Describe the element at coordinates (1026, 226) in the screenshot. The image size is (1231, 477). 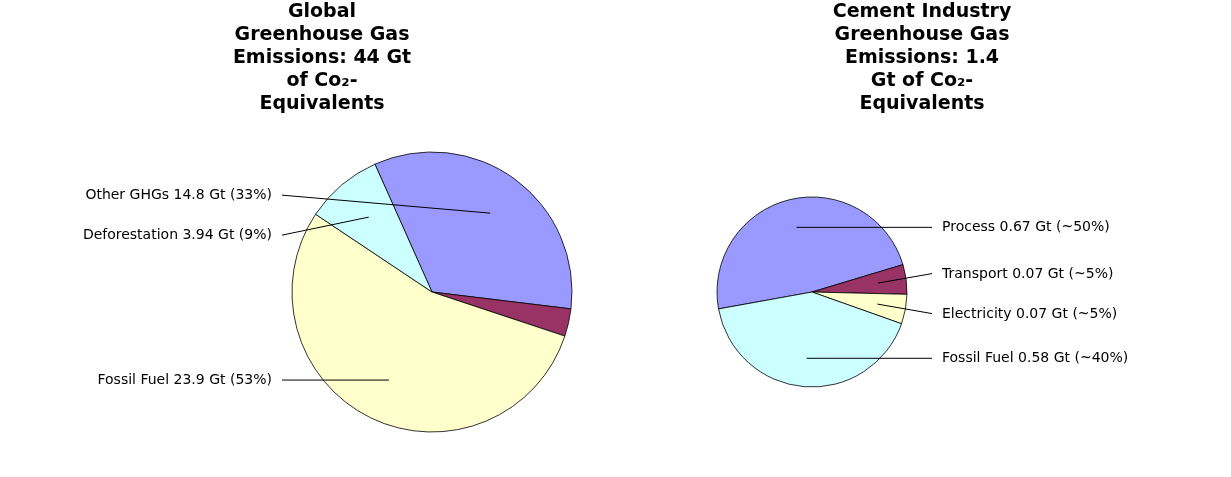
I see `slice-label: Process 0.67 Gt (~50%)` at that location.